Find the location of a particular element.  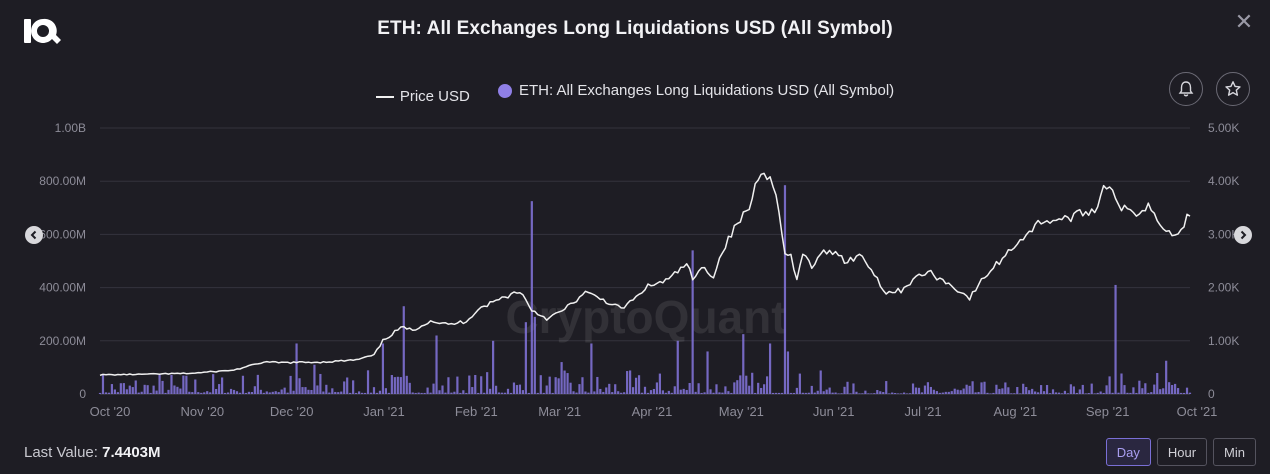

scroll-right-button is located at coordinates (1243, 235).